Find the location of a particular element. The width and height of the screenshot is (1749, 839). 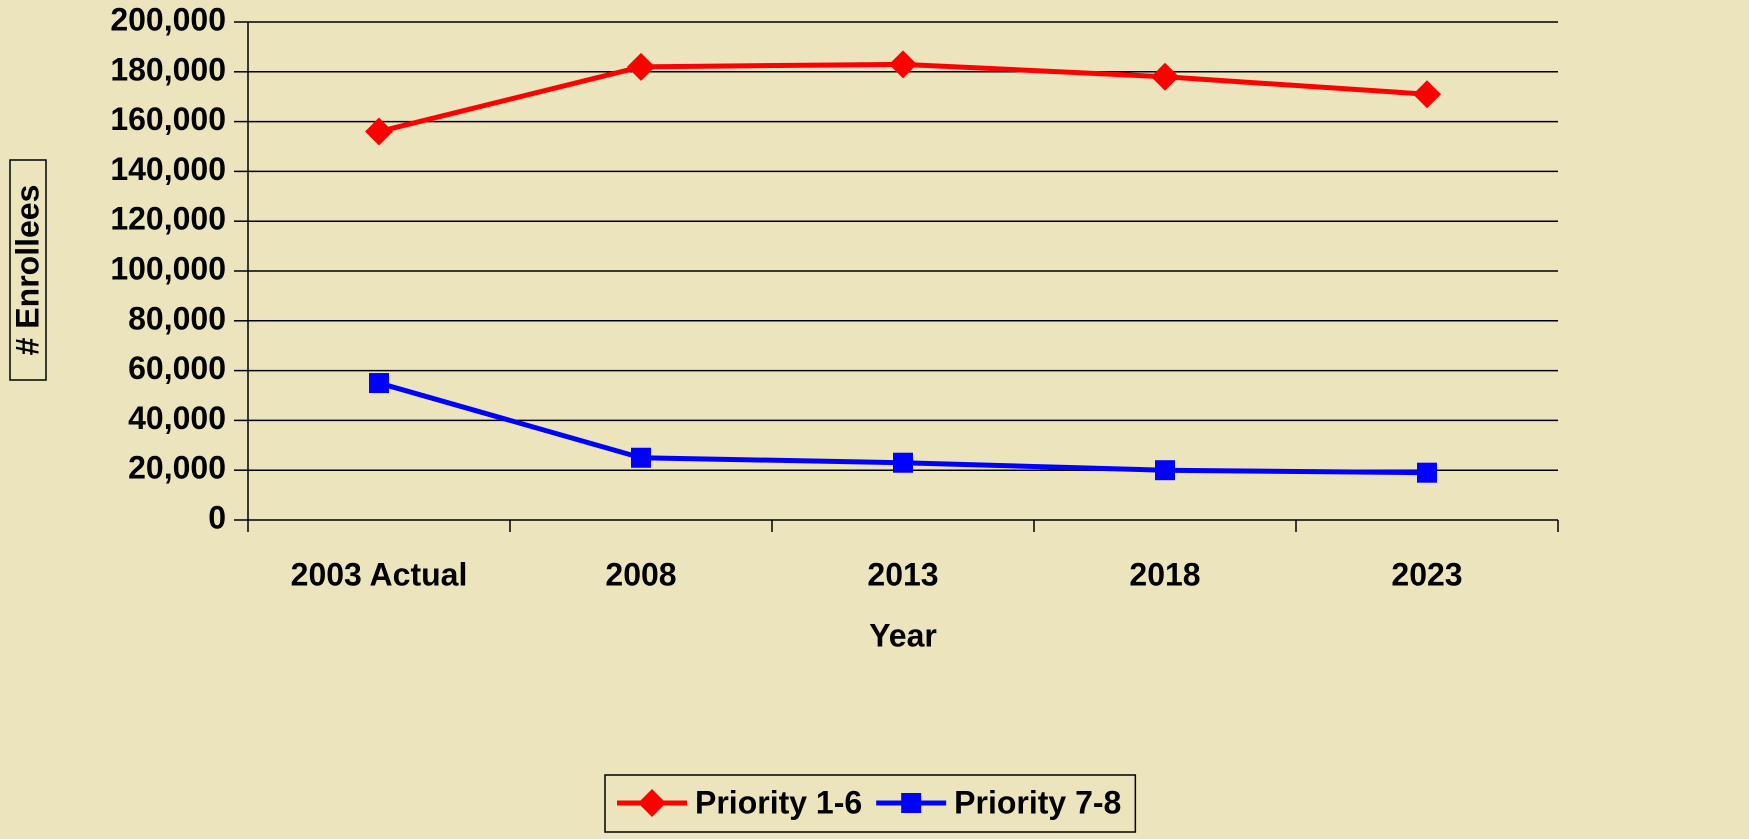

x-tick-label: 2023 is located at coordinates (1426, 574).